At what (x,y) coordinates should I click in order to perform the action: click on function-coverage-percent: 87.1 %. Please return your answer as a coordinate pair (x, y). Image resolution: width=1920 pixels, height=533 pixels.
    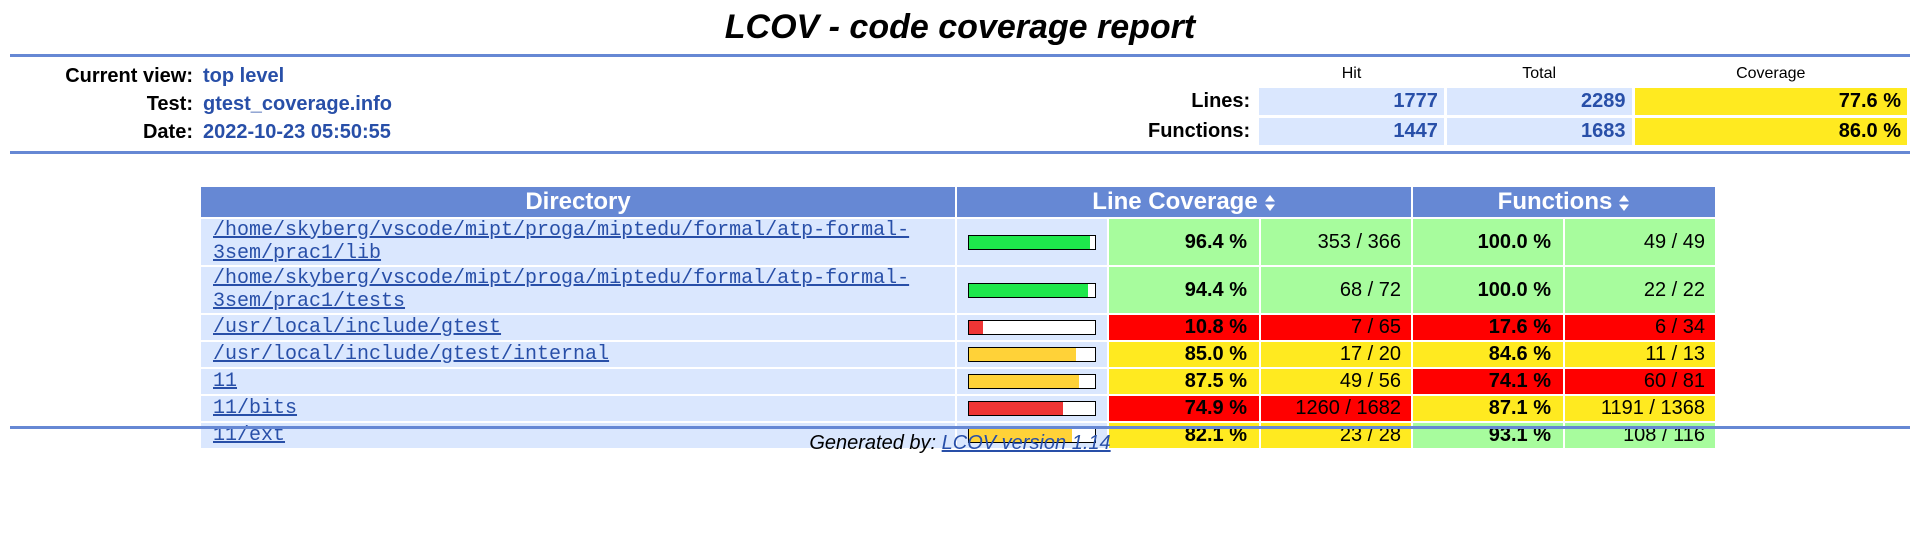
    Looking at the image, I should click on (1488, 408).